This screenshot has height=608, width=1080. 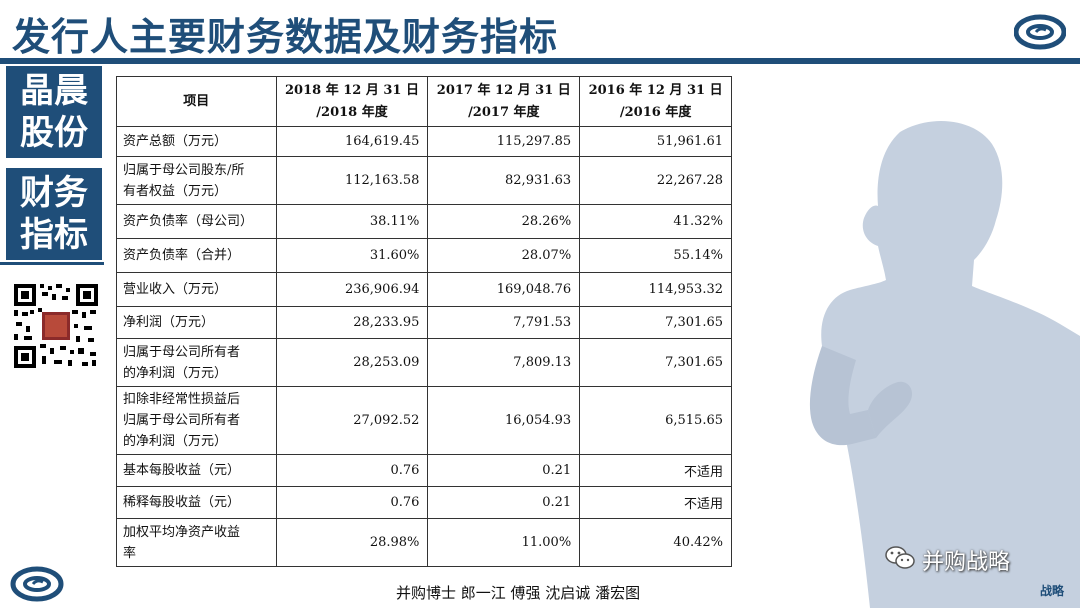 What do you see at coordinates (504, 101) in the screenshot?
I see `header-2017: 2017 年 12 月 31 日/2017 年度` at bounding box center [504, 101].